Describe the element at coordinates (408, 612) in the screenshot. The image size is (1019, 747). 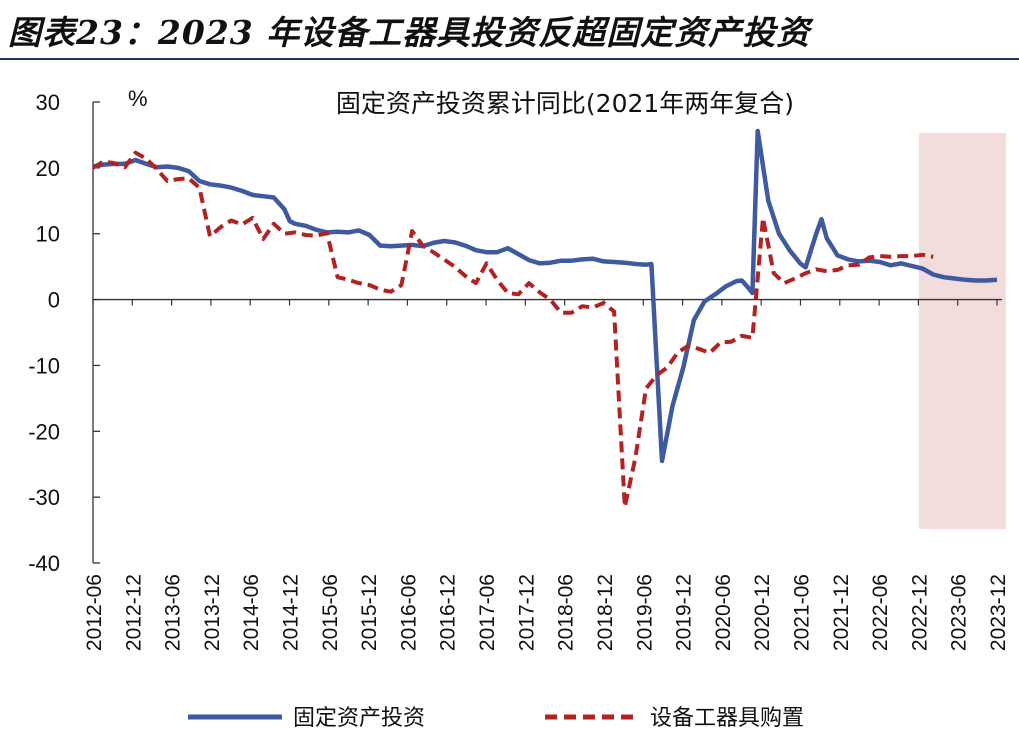
I see `x-tick-label: 2016-06` at that location.